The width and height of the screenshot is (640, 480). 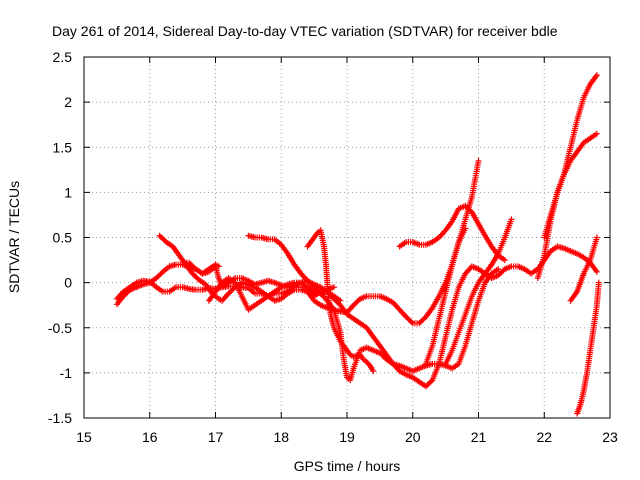 I want to click on y-tick-label: -1, so click(x=66, y=373).